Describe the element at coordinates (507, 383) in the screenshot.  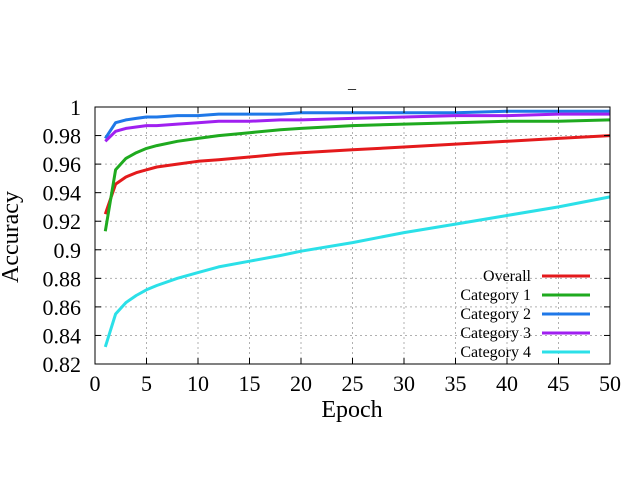
I see `x-tick-label: 40` at that location.